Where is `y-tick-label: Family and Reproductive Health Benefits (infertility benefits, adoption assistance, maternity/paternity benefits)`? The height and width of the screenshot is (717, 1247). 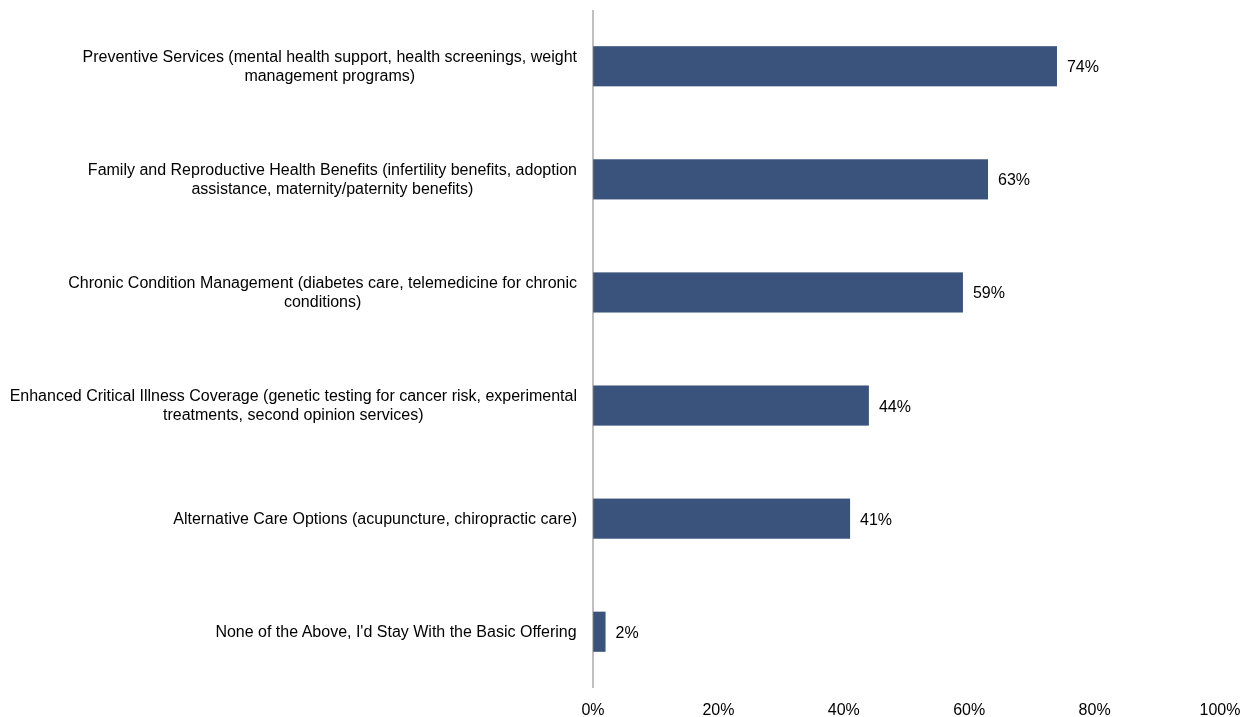
y-tick-label: Family and Reproductive Health Benefits (infertility benefits, adoption assistance, maternity/paternity benefits) is located at coordinates (332, 178).